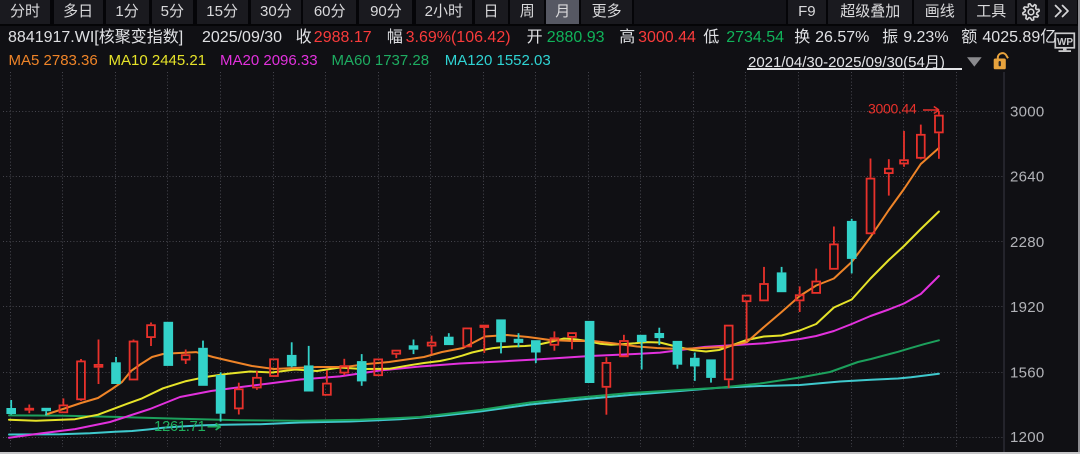 Image resolution: width=1080 pixels, height=454 pixels. What do you see at coordinates (179, 426) in the screenshot?
I see `svg-text: 1261.71` at bounding box center [179, 426].